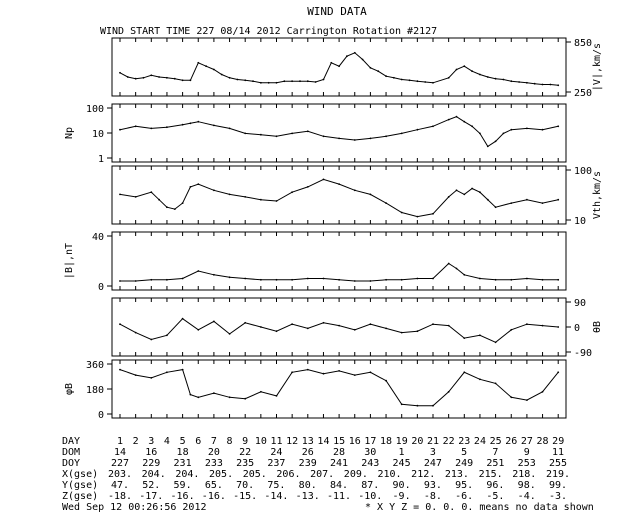 The width and height of the screenshot is (640, 512). I want to click on table-cell: -18., so click(120, 496).